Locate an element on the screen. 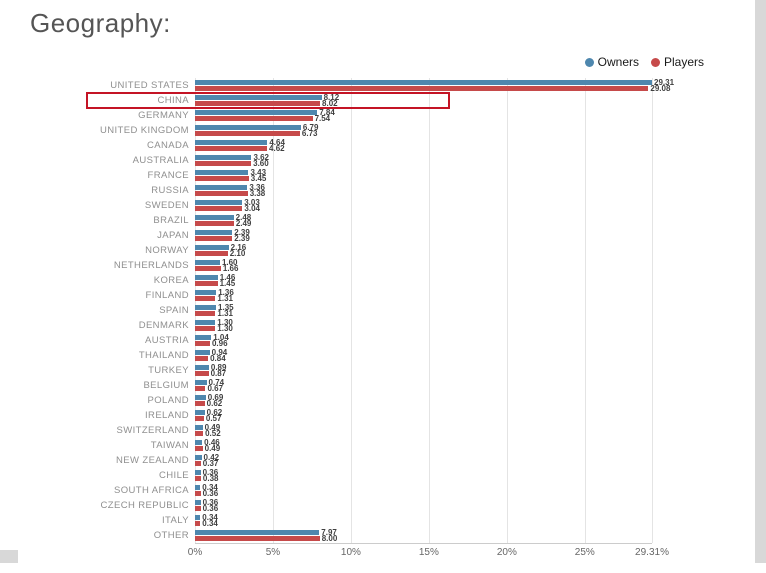 This screenshot has width=766, height=573. chart-row: THAILAND 0.94 0.84 is located at coordinates (341, 355).